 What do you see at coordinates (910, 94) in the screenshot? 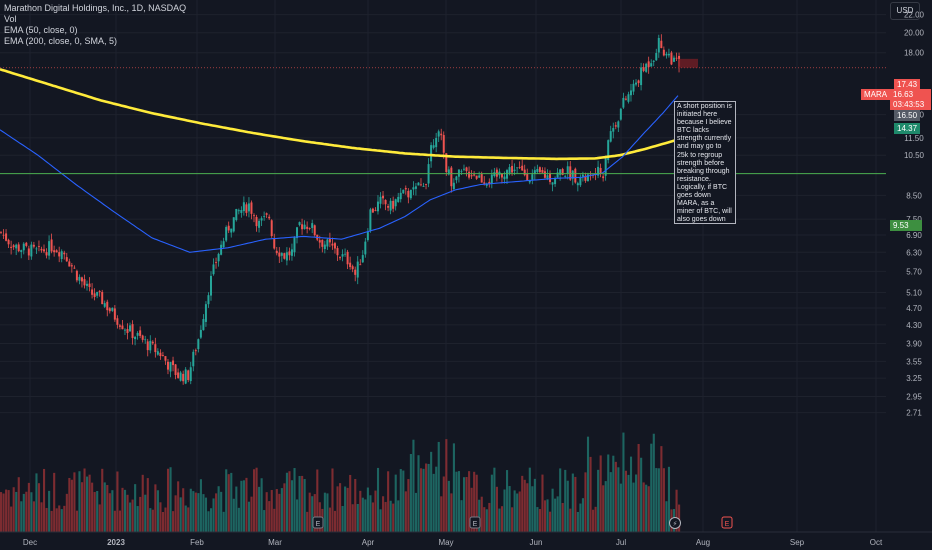
I see `last-price-tag: 16.63` at bounding box center [910, 94].